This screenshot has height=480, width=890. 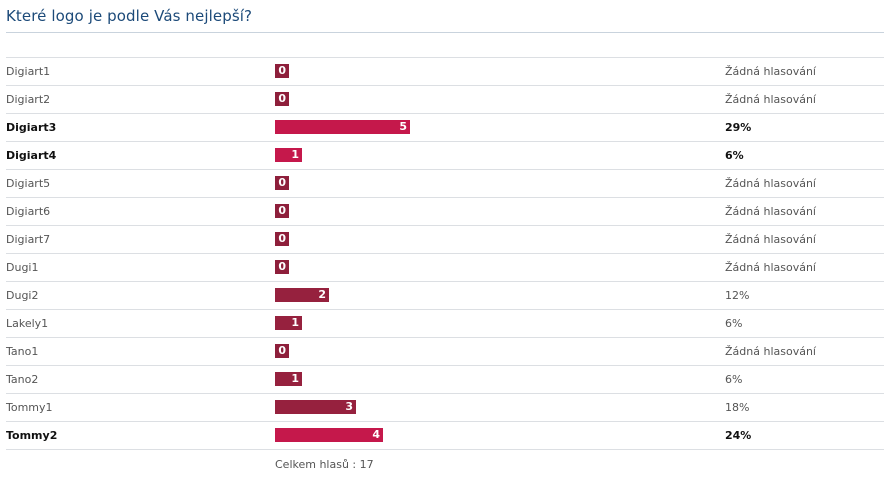 What do you see at coordinates (22, 351) in the screenshot?
I see `option-label: Tano1` at bounding box center [22, 351].